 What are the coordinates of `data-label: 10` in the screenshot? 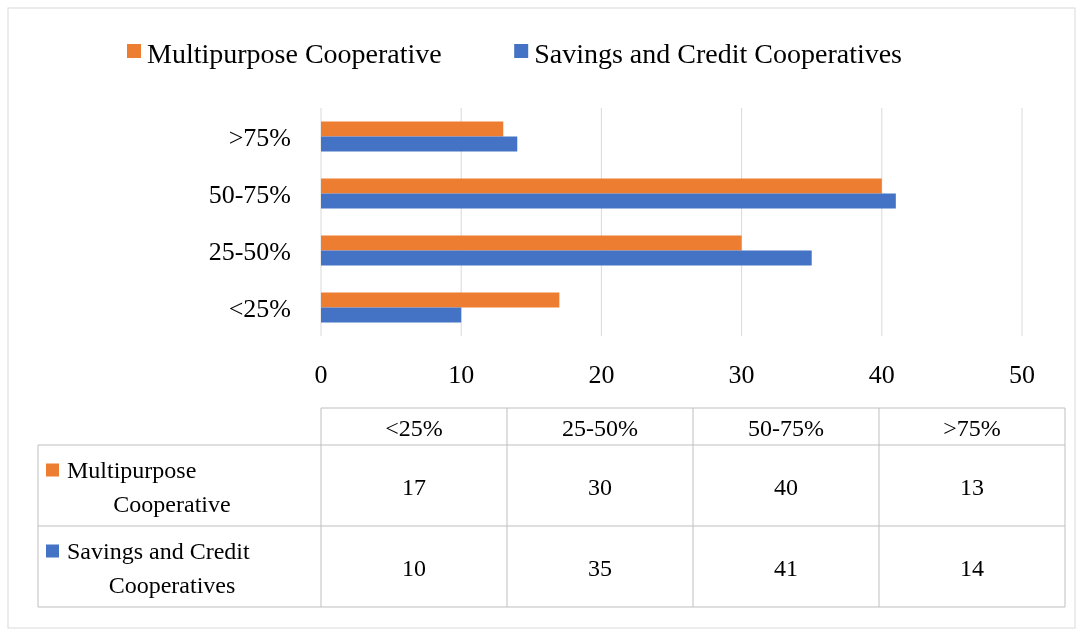 It's located at (414, 567).